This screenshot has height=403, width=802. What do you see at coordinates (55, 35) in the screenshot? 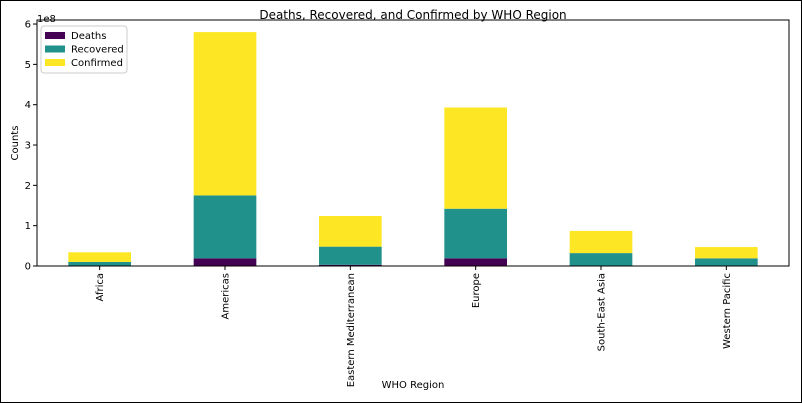
I see `legend-swatch-deaths` at bounding box center [55, 35].